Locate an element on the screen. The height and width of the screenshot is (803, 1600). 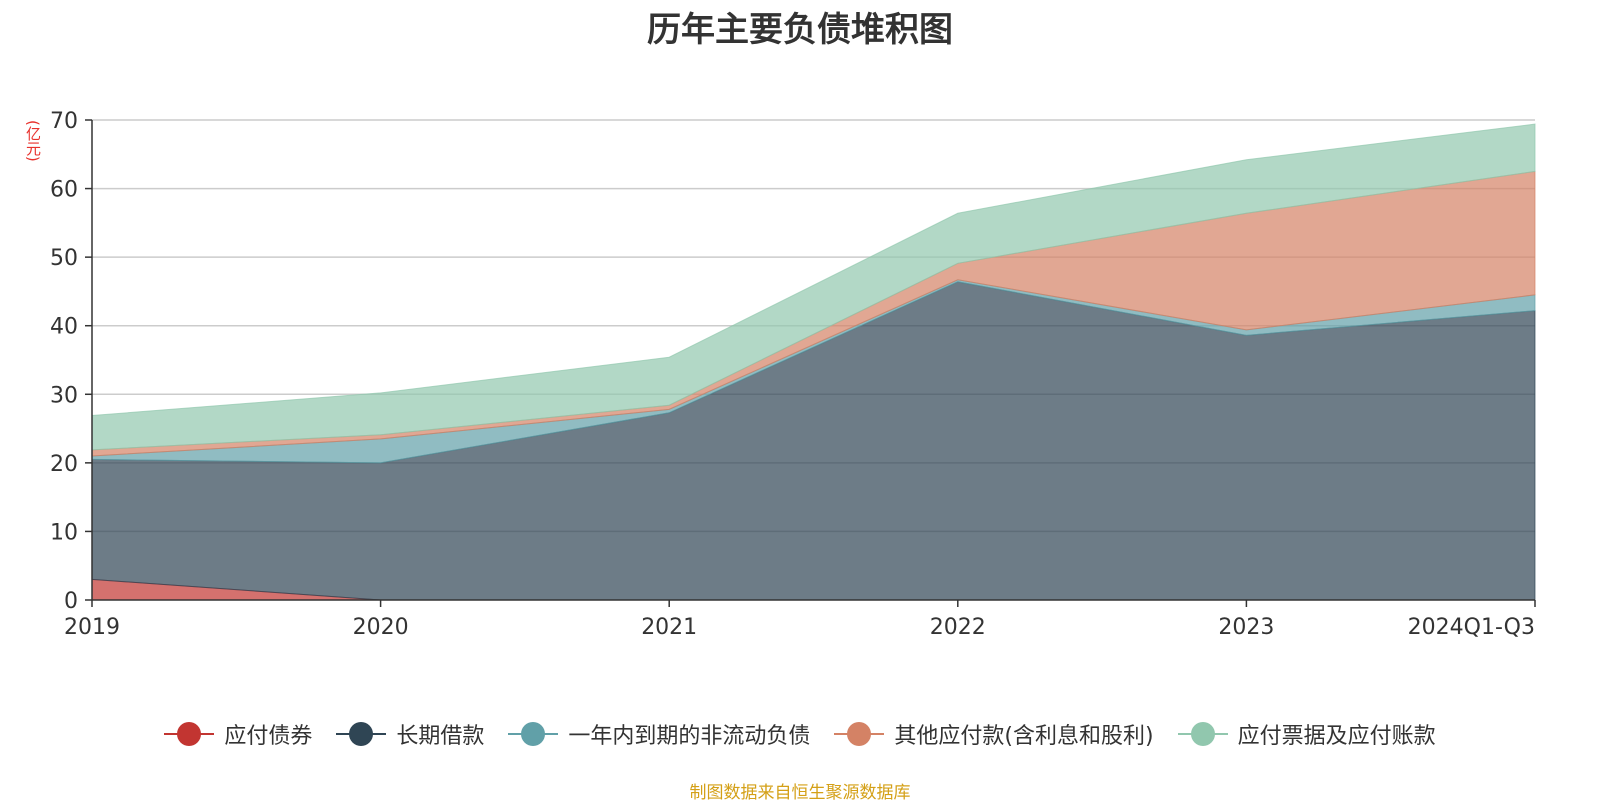
x-tick-label-2: 2021 is located at coordinates (669, 627).